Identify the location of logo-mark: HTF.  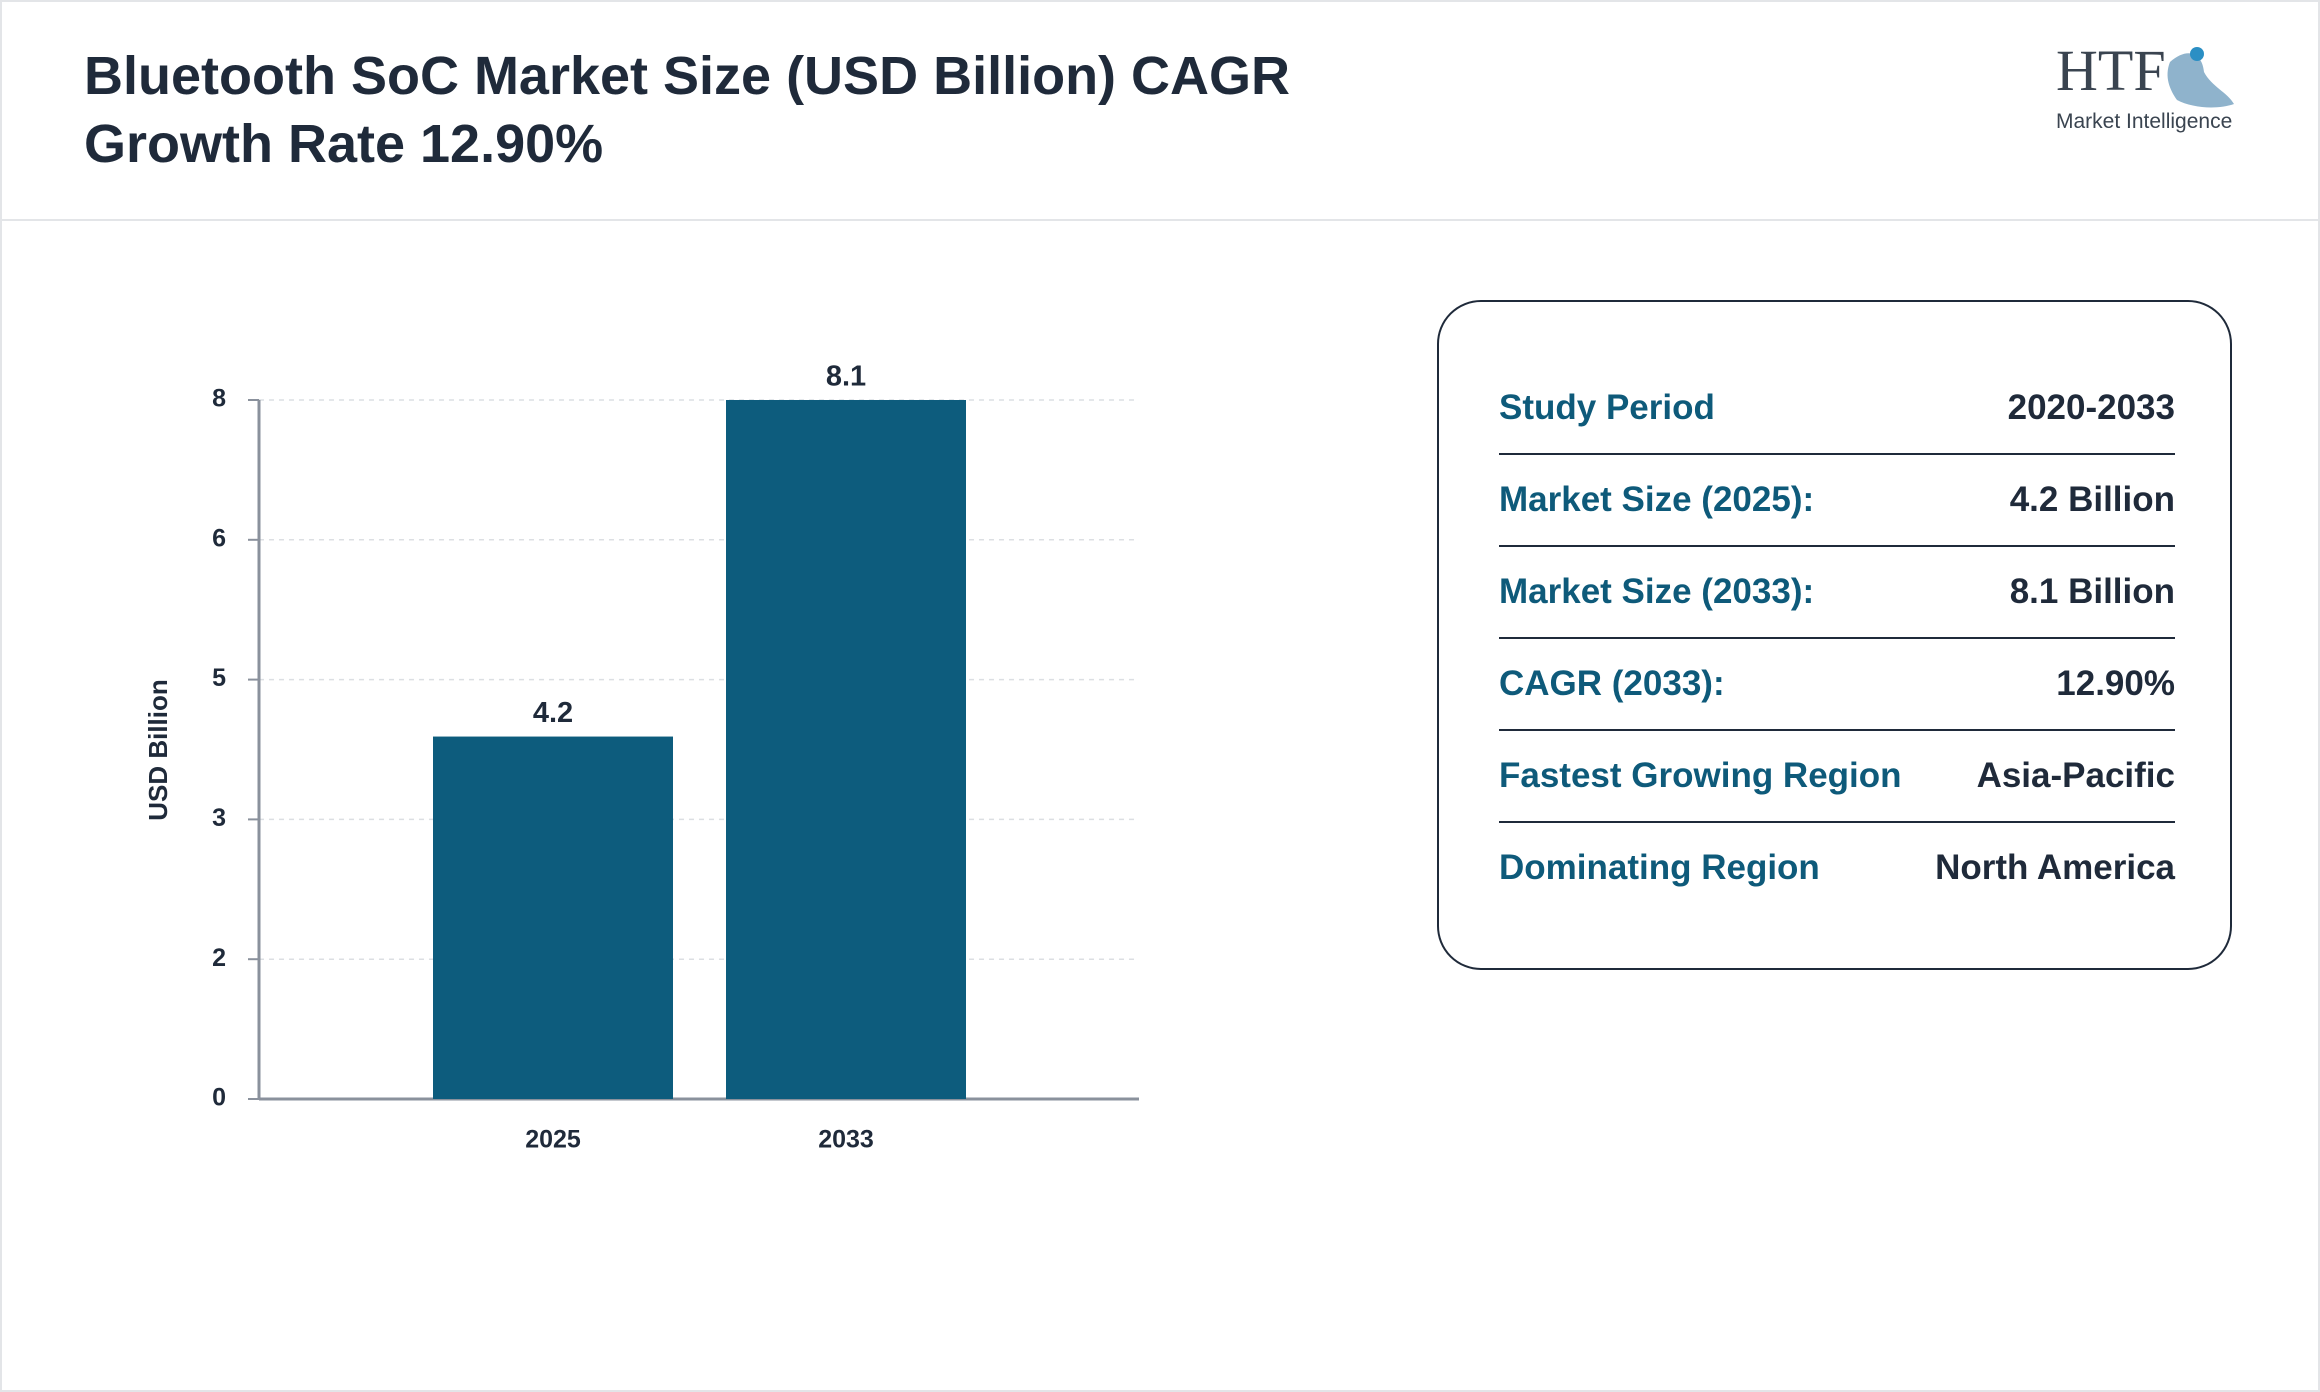
(2111, 72).